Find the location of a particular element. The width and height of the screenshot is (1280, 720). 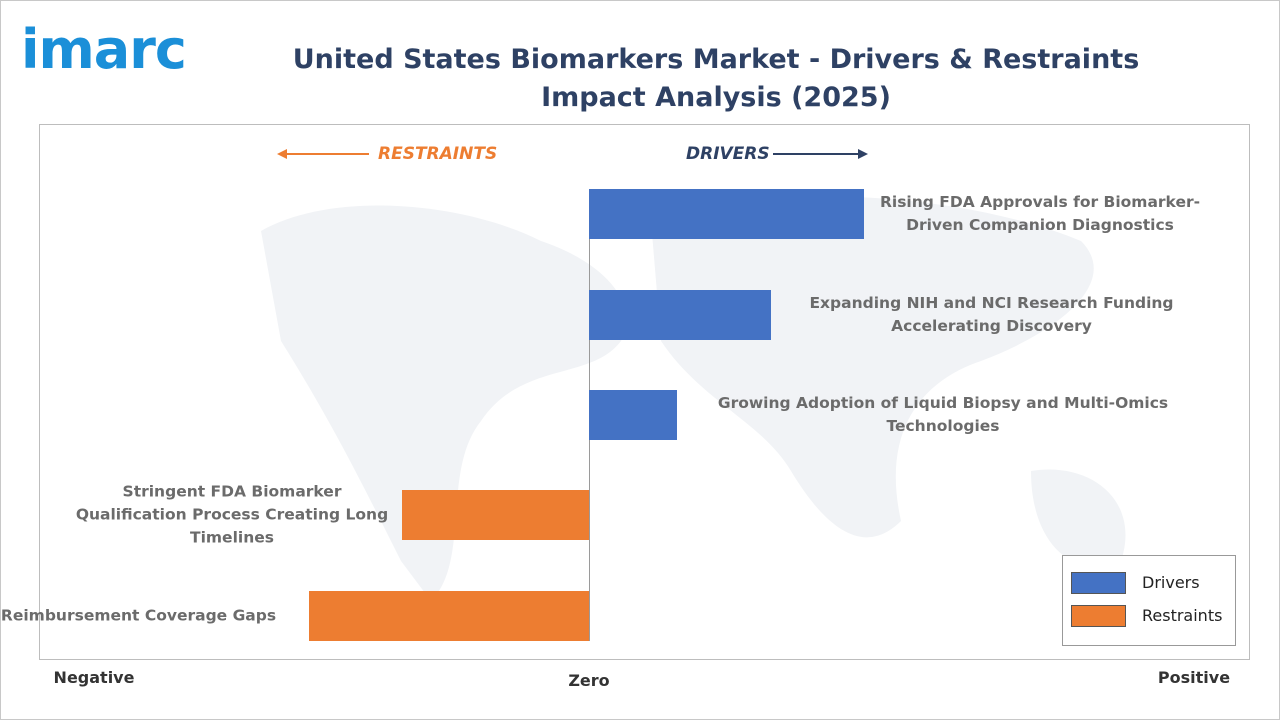

annotation: DRIVERS is located at coordinates (728, 154).